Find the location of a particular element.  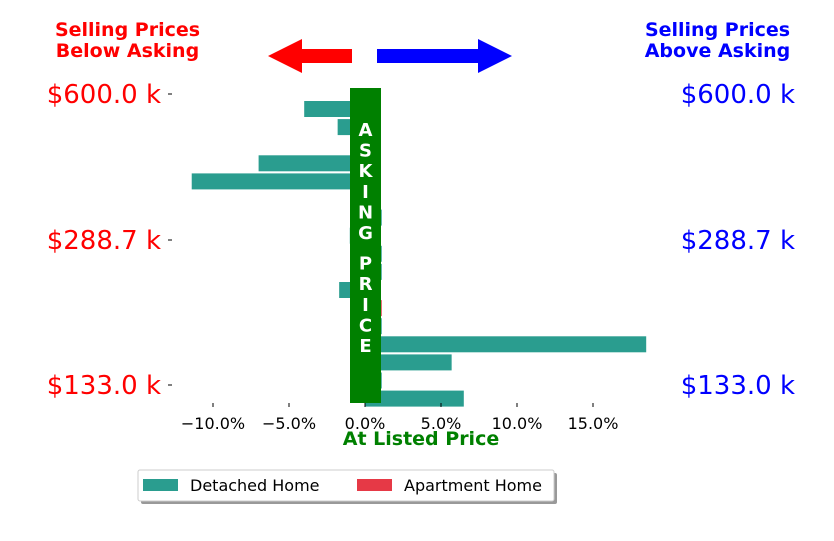

legend-box is located at coordinates (346, 485).